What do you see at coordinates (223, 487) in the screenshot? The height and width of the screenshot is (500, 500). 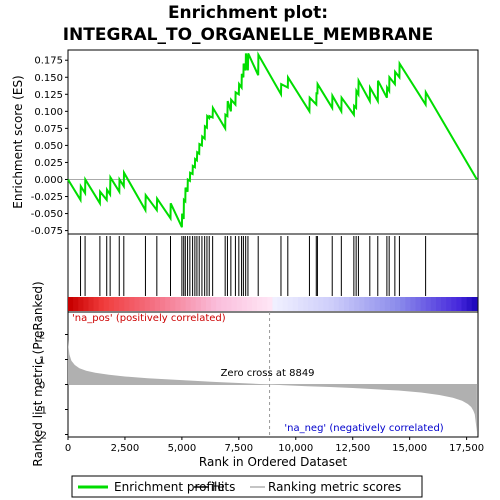 I see `legend-label-2: Hits` at bounding box center [223, 487].